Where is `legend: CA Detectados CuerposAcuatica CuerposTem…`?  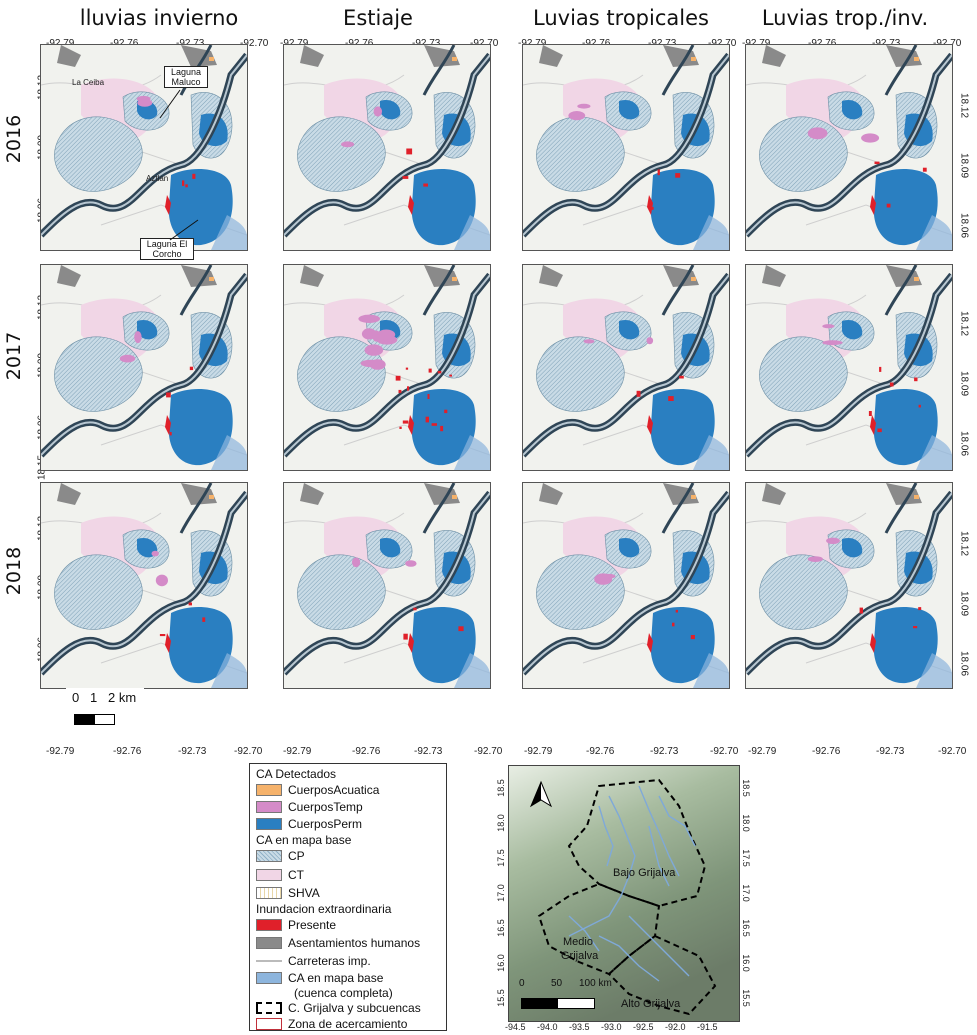
legend: CA Detectados CuerposAcuatica CuerposTem… is located at coordinates (348, 897).